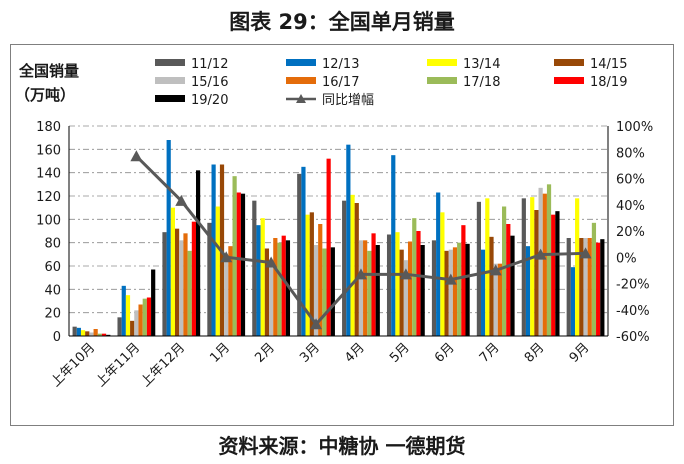 The width and height of the screenshot is (684, 464). What do you see at coordinates (52, 267) in the screenshot?
I see `y-tick-label: 60` at bounding box center [52, 267].